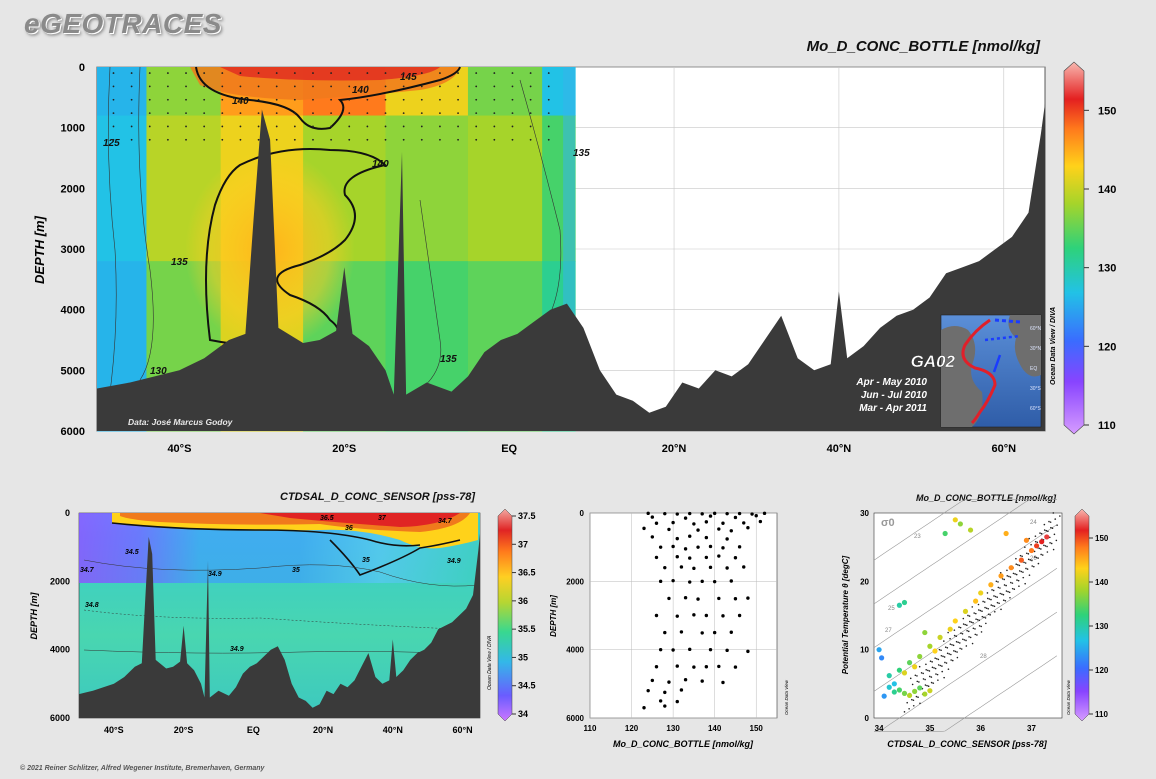  I want to click on contour-label: 145, so click(408, 77).